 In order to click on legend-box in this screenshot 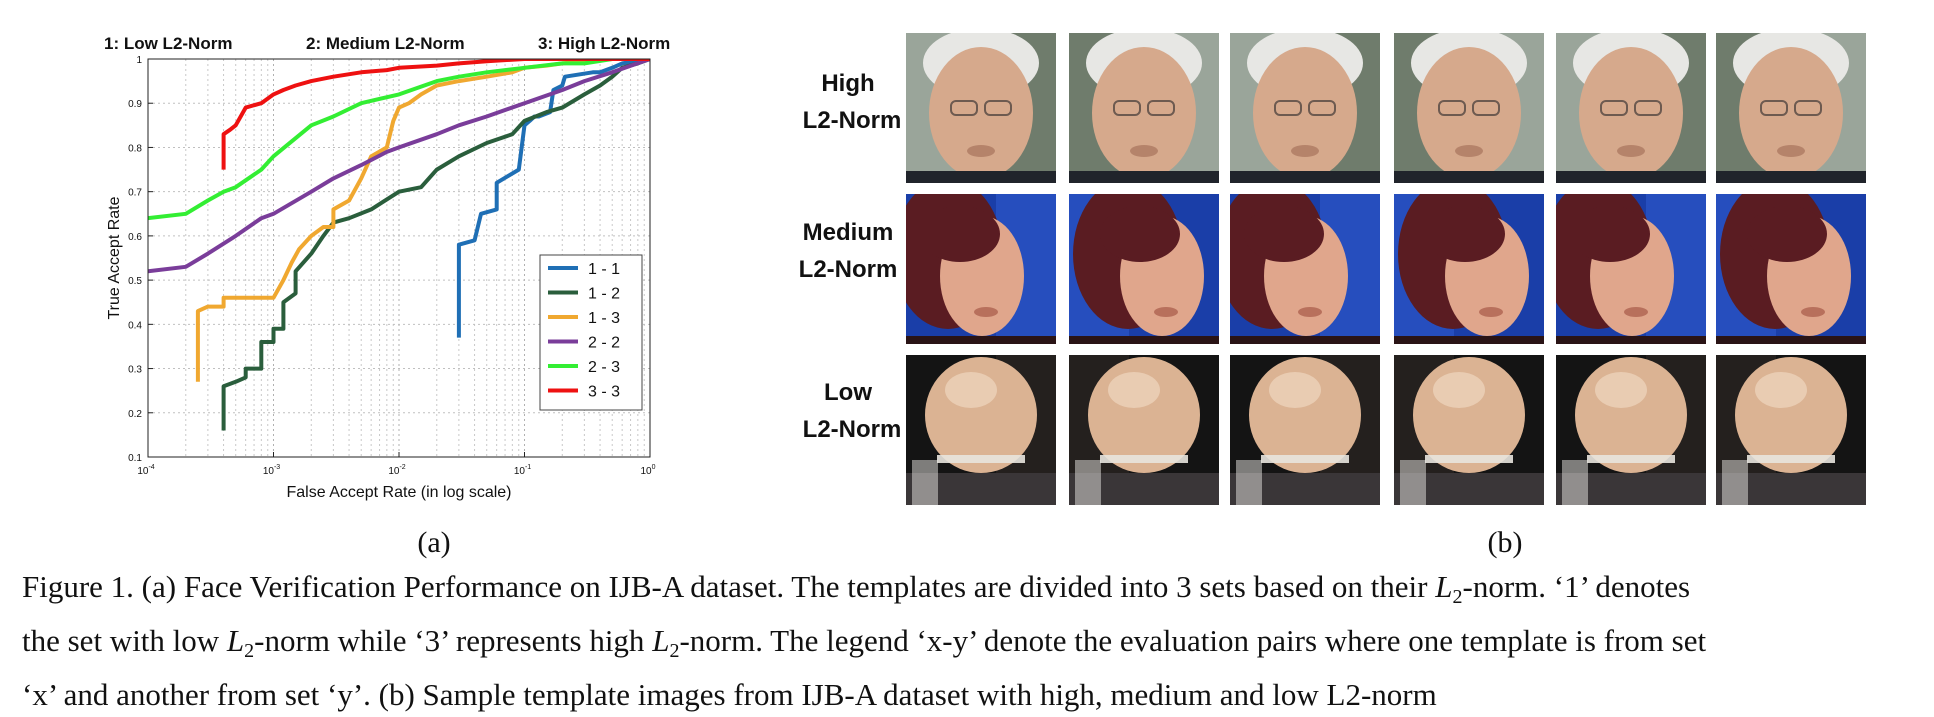, I will do `click(591, 332)`.